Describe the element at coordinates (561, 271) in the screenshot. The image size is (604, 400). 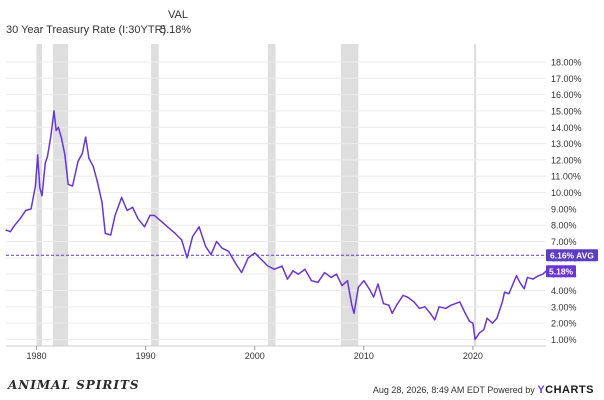
I see `last-value-marker: 5.18%` at that location.